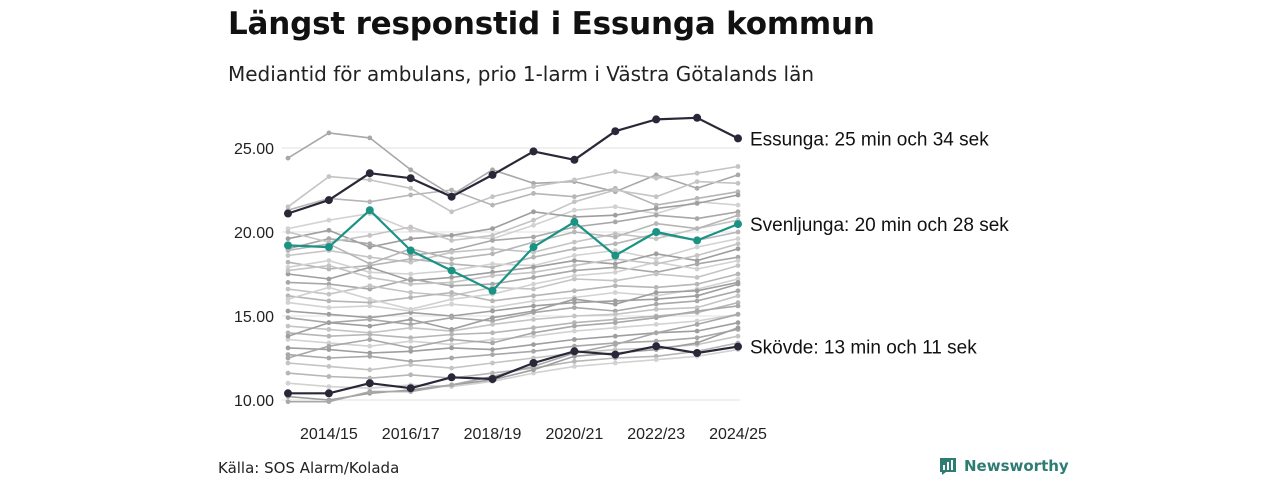  Describe the element at coordinates (309, 468) in the screenshot. I see `source-note: Källa: SOS Alarm/Kolada` at that location.